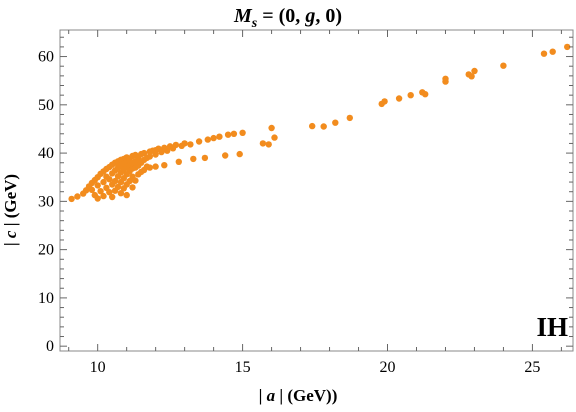  I want to click on x-tick-label: 20, so click(388, 367).